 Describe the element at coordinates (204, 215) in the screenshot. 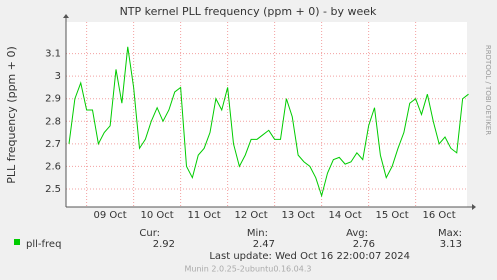

I see `x-tick-label: 11 Oct` at that location.